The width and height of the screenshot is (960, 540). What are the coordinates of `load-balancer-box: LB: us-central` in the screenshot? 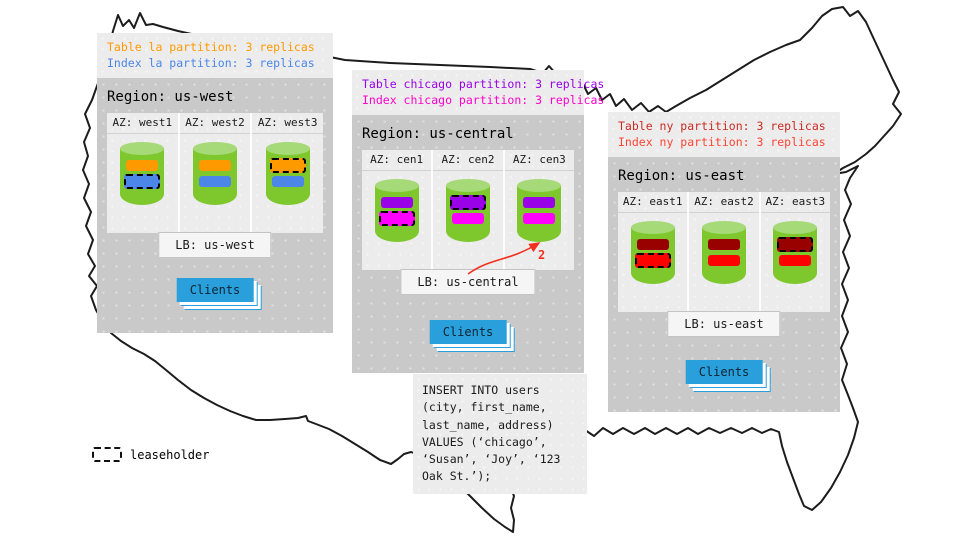 It's located at (468, 282).